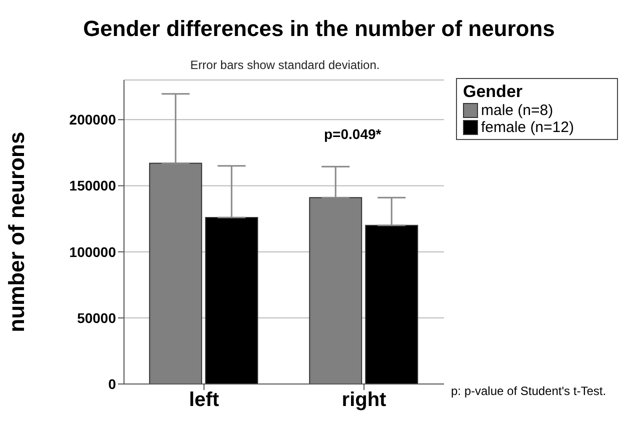  What do you see at coordinates (319, 29) in the screenshot?
I see `chart-title: Gender differences in the number of neurons` at bounding box center [319, 29].